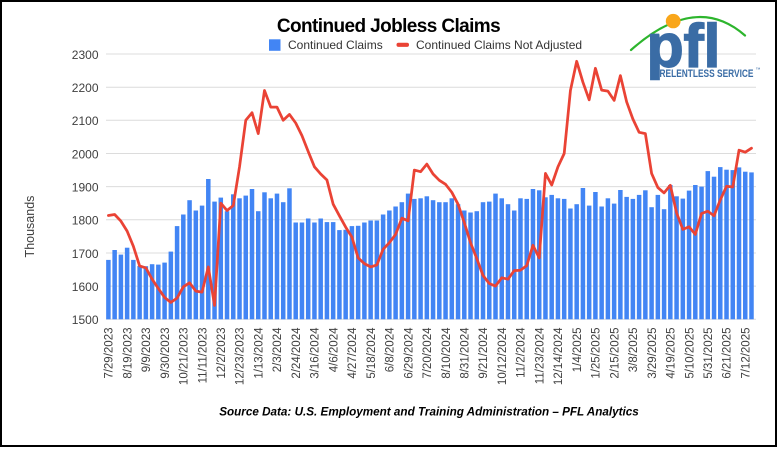  What do you see at coordinates (540, 355) in the screenshot?
I see `svg-text: 11/23/2024` at bounding box center [540, 355].